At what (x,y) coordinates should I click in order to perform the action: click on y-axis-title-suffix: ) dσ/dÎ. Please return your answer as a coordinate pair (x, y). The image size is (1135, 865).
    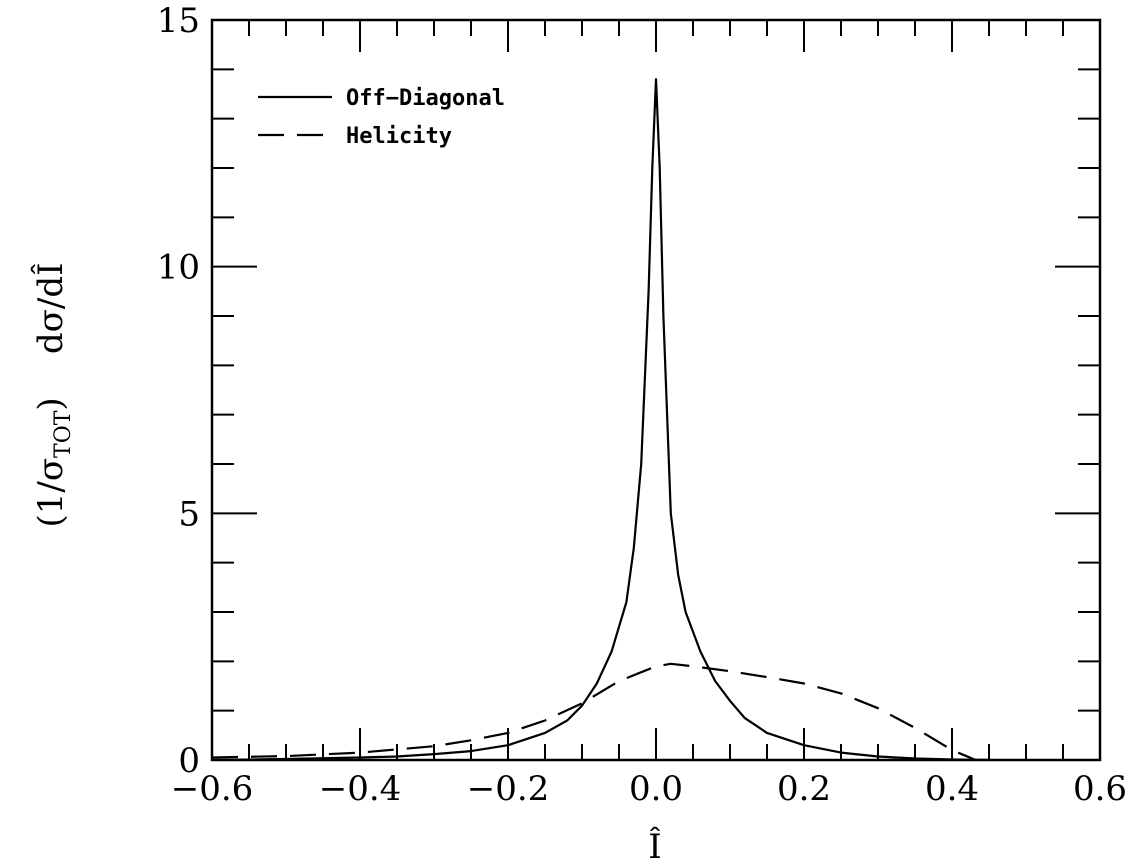
    Looking at the image, I should click on (50, 336).